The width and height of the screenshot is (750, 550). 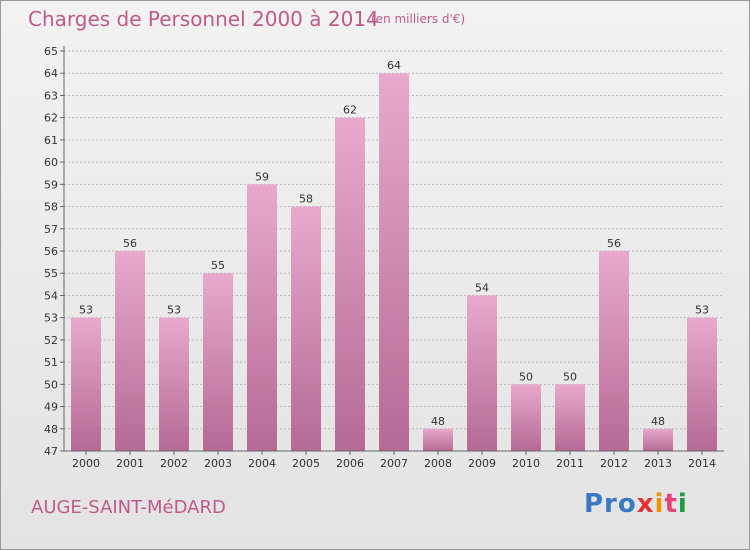 What do you see at coordinates (51, 318) in the screenshot?
I see `y-tick-label: 53` at bounding box center [51, 318].